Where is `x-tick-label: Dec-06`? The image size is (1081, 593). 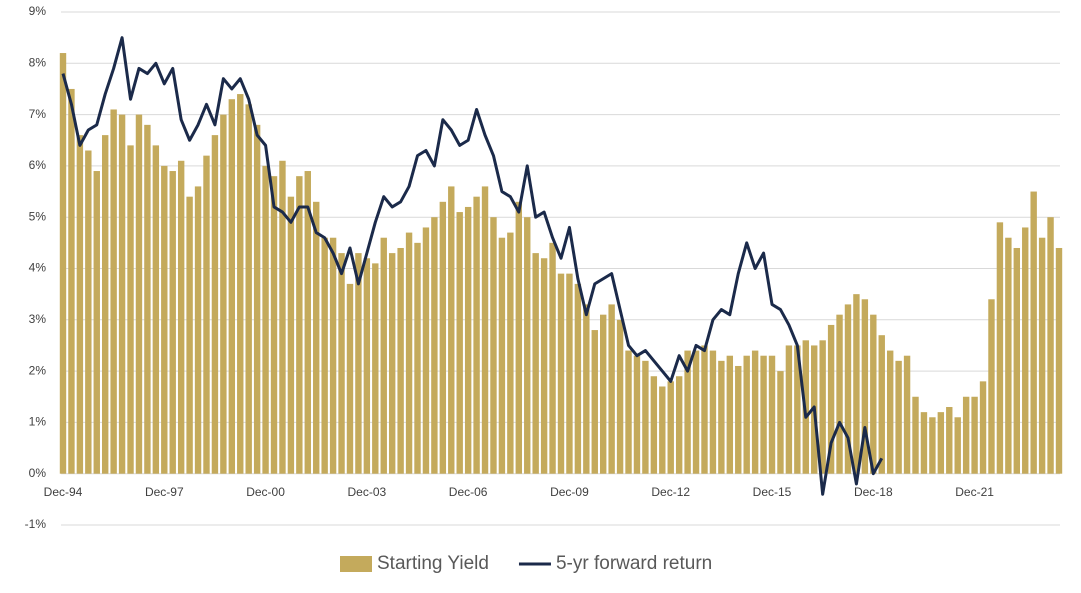
x-tick-label: Dec-06 is located at coordinates (468, 492).